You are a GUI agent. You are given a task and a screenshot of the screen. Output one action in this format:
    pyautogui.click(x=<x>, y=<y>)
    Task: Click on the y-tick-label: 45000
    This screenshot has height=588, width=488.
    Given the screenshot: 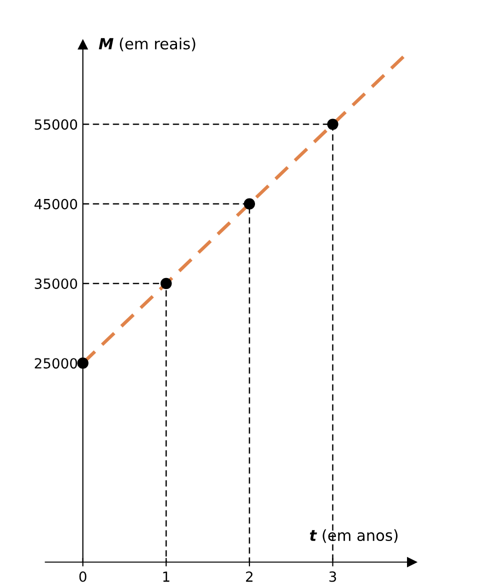 What is the action you would take?
    pyautogui.click(x=56, y=204)
    